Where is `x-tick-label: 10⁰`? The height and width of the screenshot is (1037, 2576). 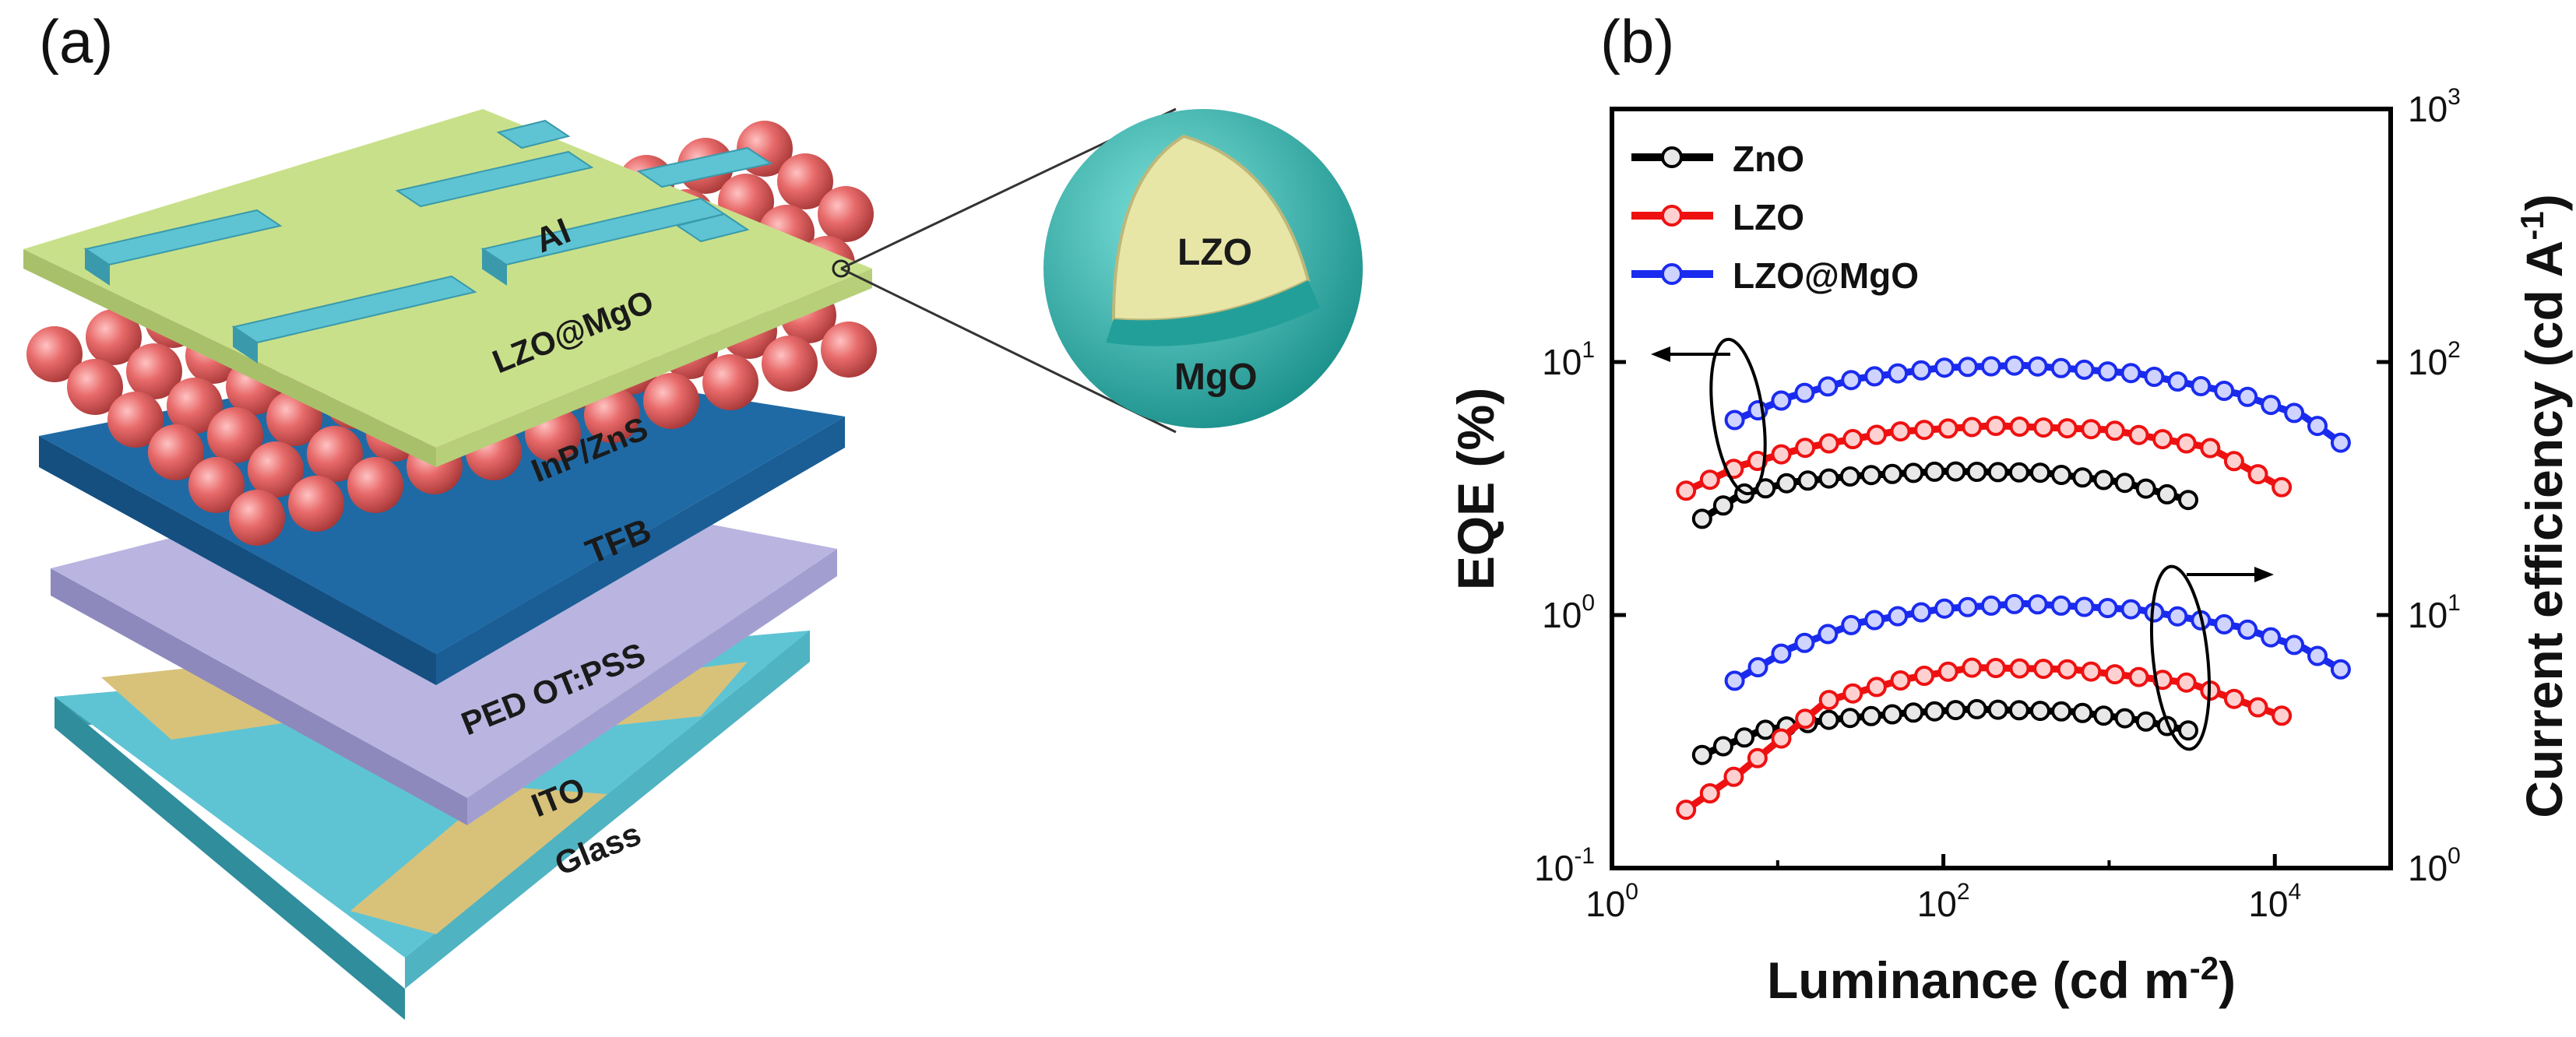
x-tick-label: 10⁰ is located at coordinates (1611, 901).